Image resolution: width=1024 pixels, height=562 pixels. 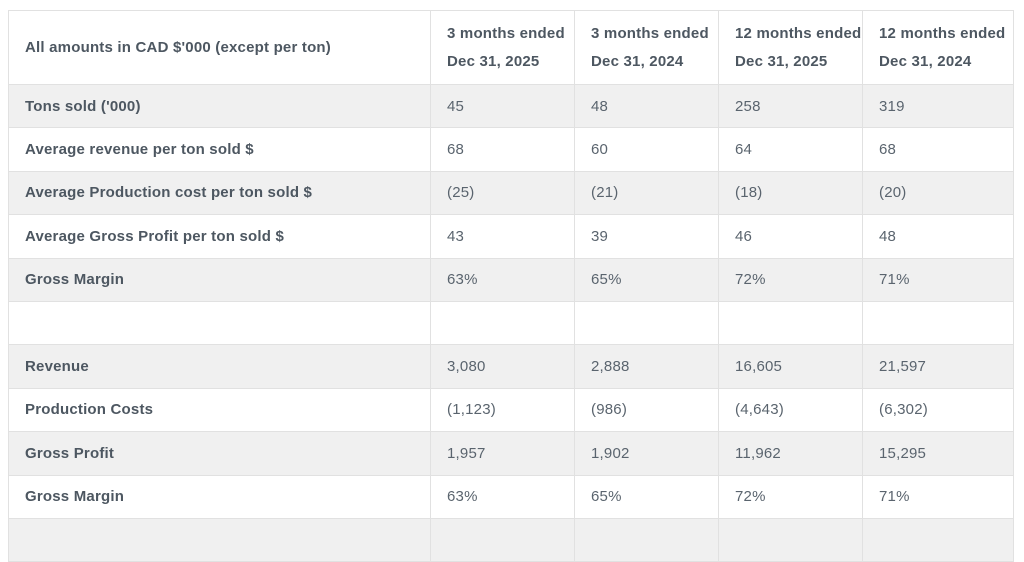 I want to click on table-cell: (4,643), so click(x=790, y=410).